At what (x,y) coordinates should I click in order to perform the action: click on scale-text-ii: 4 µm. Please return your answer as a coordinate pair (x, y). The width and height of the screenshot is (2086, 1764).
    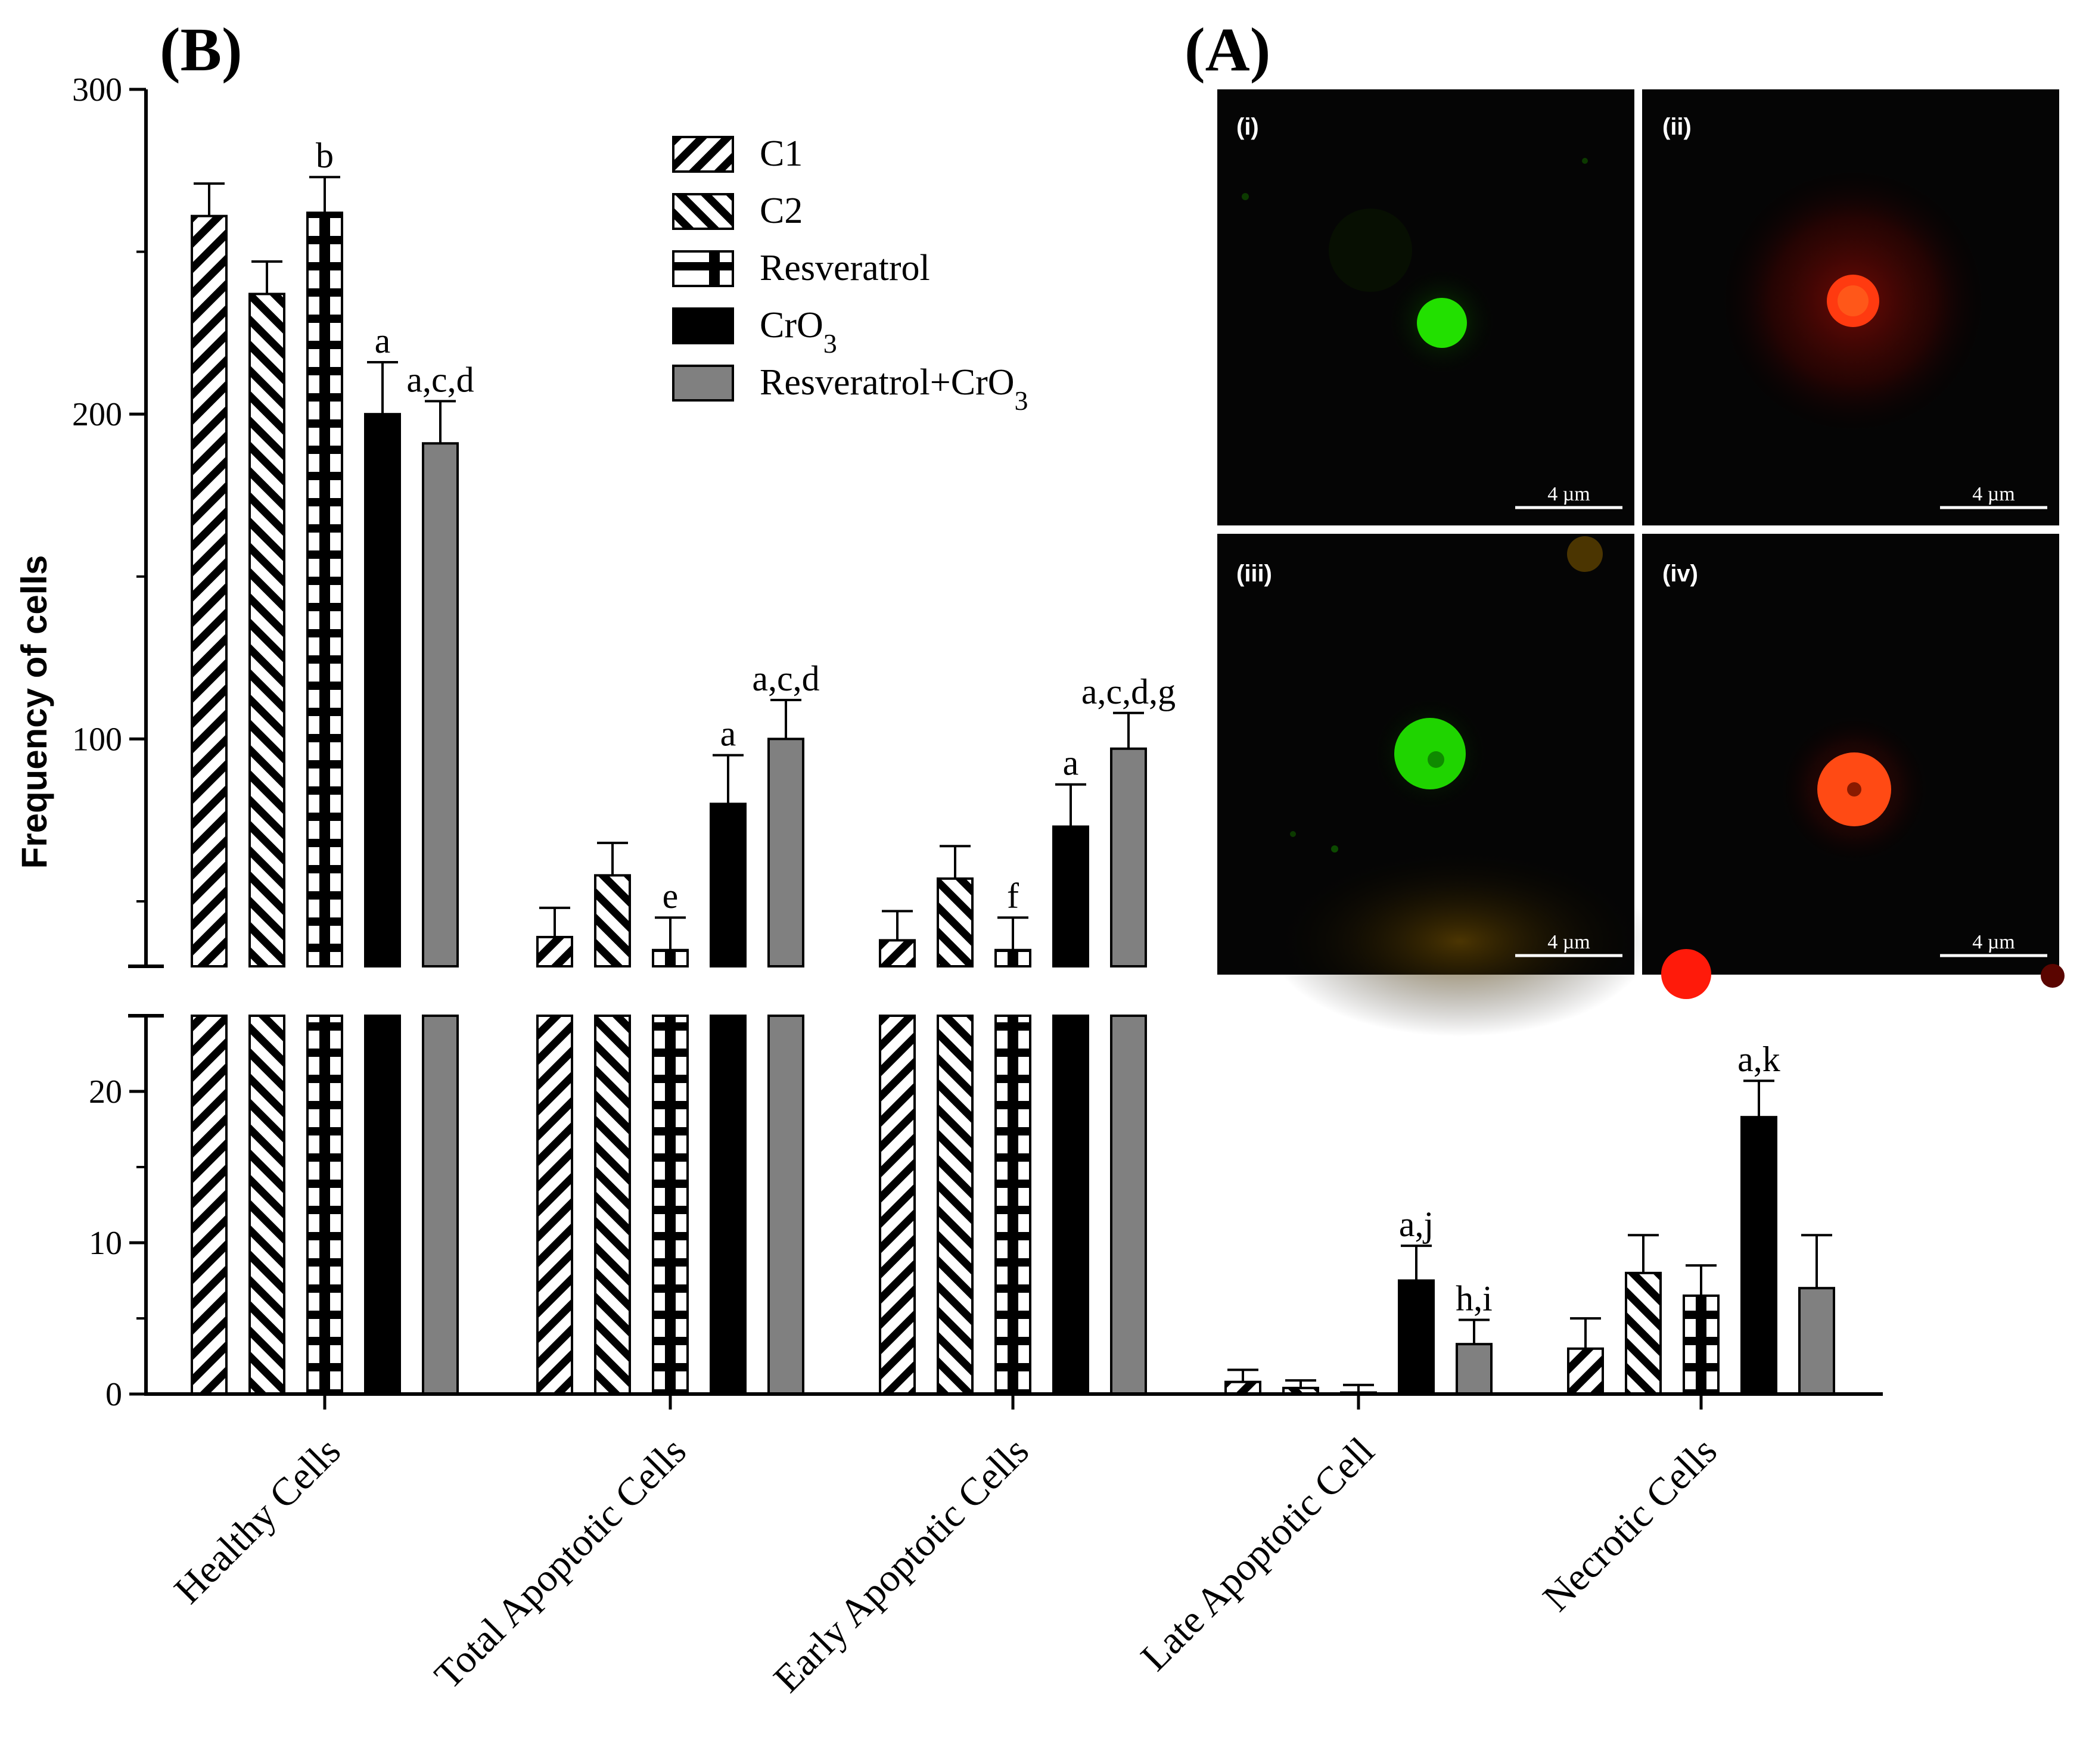
    Looking at the image, I should click on (1994, 494).